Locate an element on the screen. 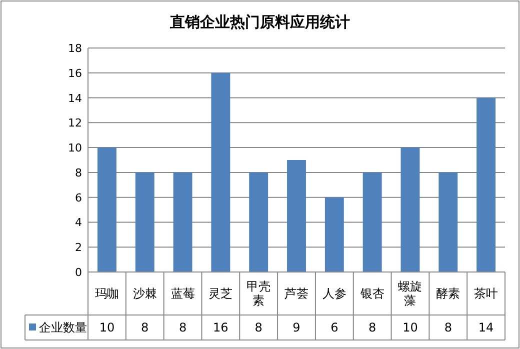 This screenshot has height=349, width=520. xtick: 芦荟 is located at coordinates (296, 293).